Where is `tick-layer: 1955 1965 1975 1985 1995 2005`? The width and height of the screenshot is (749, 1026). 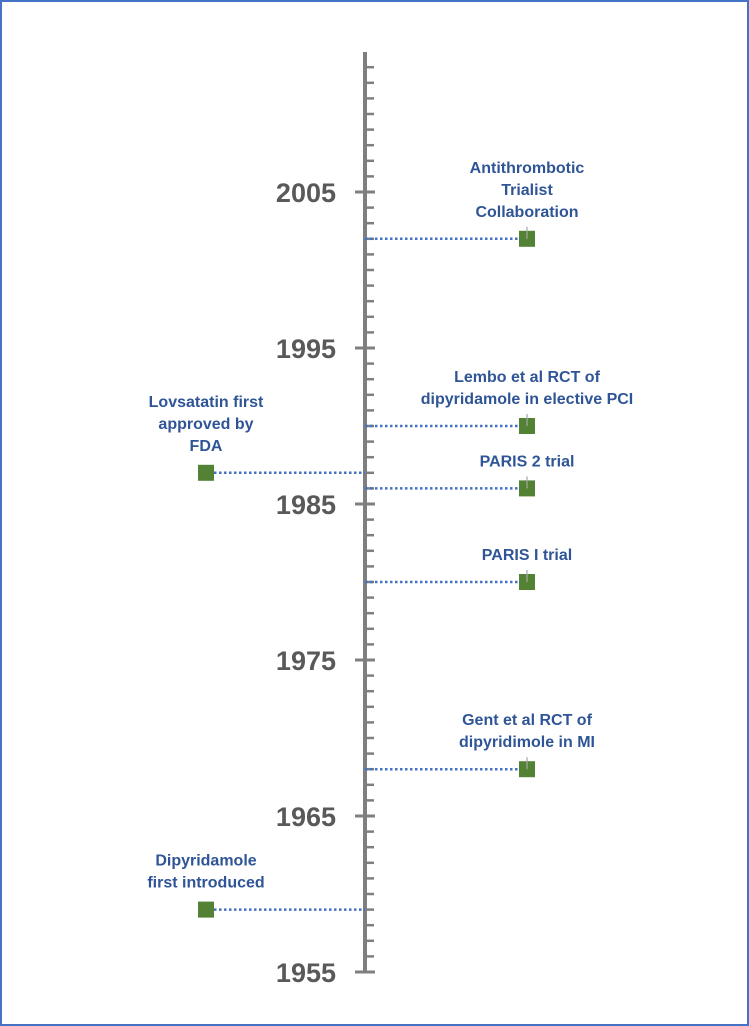 tick-layer: 1955 1965 1975 1985 1995 2005 is located at coordinates (306, 583).